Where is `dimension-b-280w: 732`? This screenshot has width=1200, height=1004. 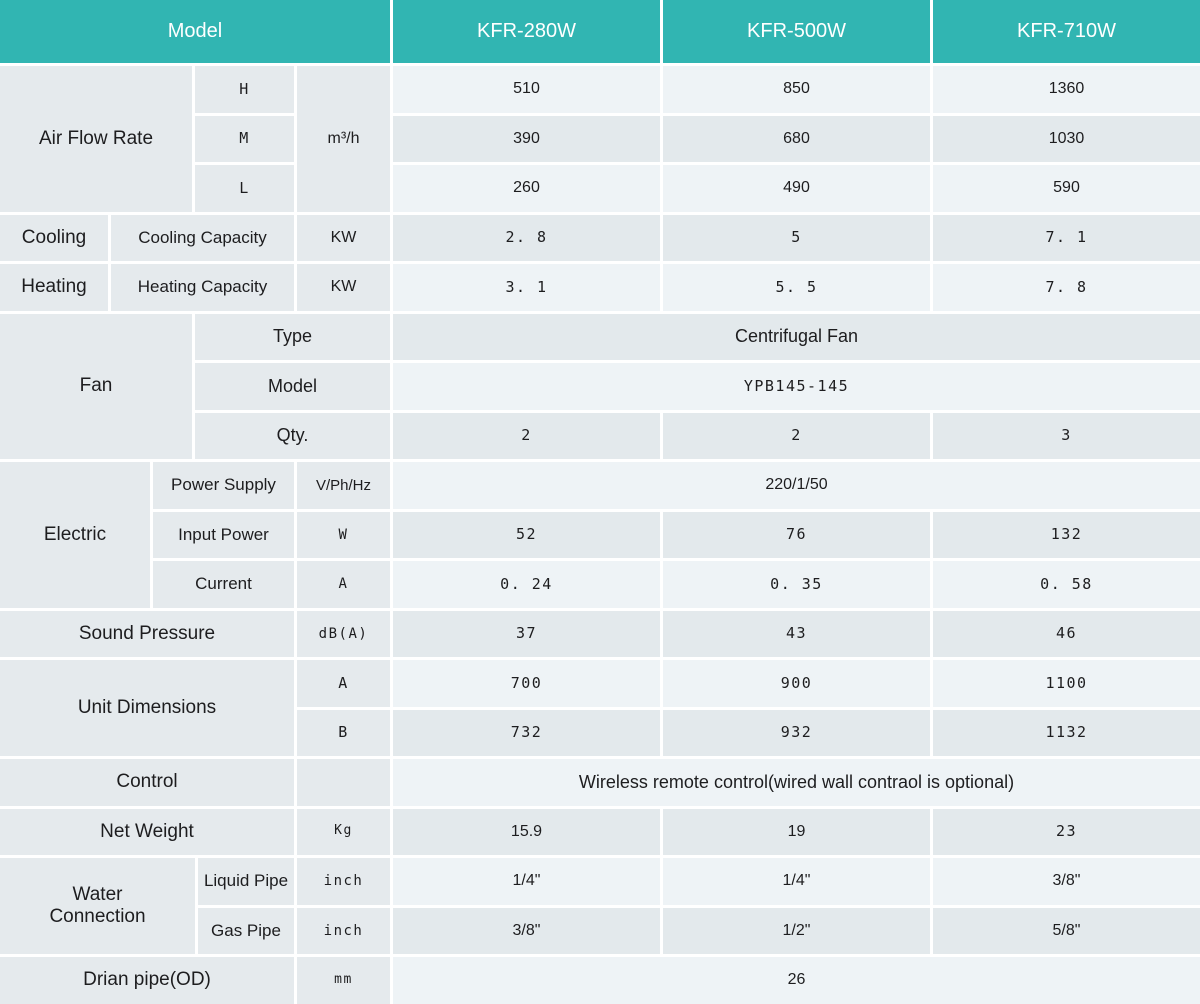
dimension-b-280w: 732 is located at coordinates (526, 732).